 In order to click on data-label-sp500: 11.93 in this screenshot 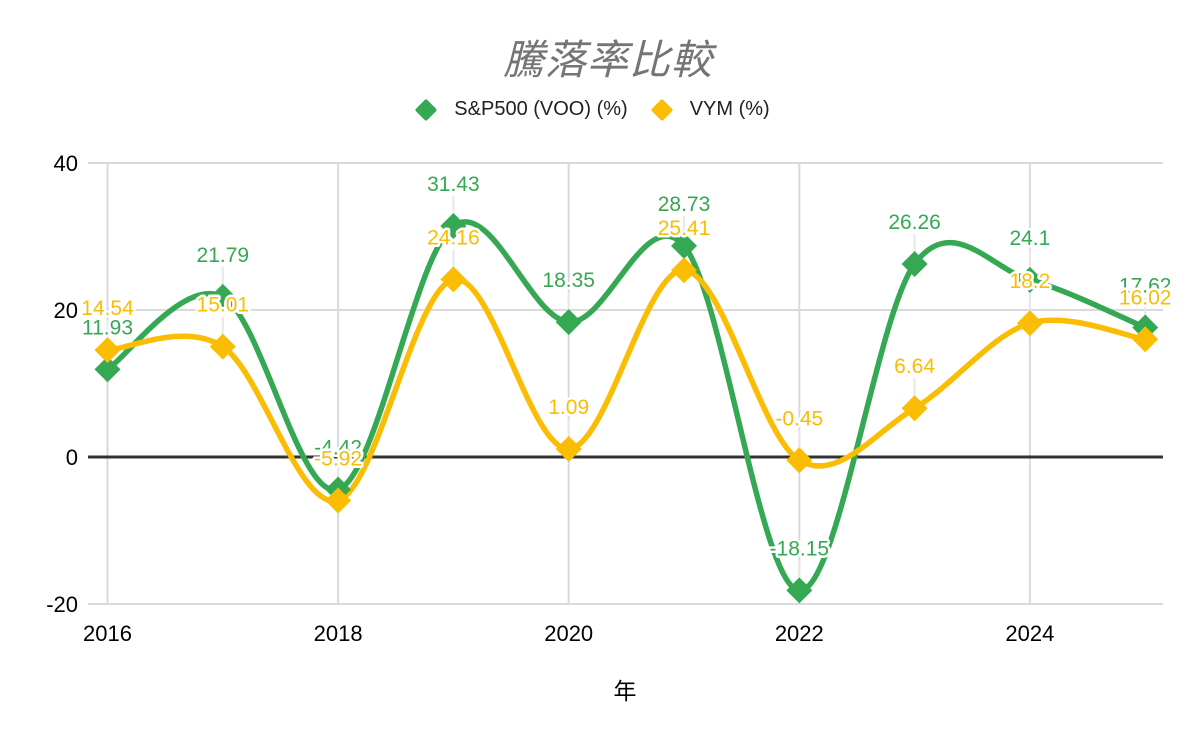, I will do `click(107, 327)`.